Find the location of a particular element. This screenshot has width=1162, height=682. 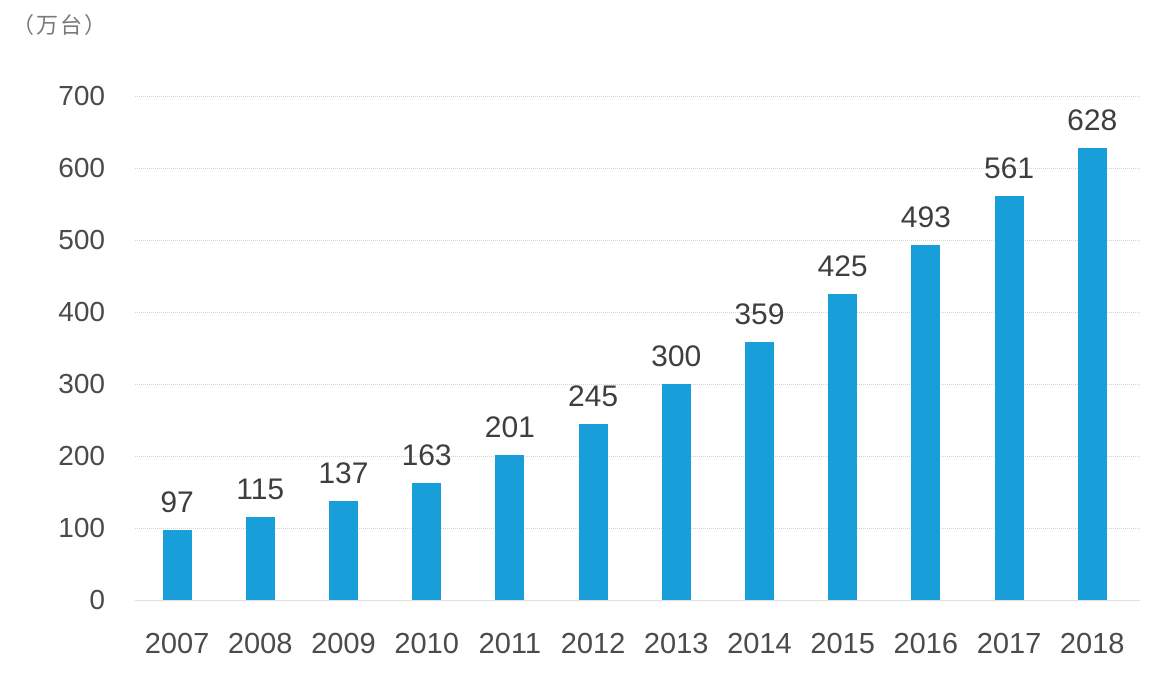

data-label: 201 is located at coordinates (509, 428).